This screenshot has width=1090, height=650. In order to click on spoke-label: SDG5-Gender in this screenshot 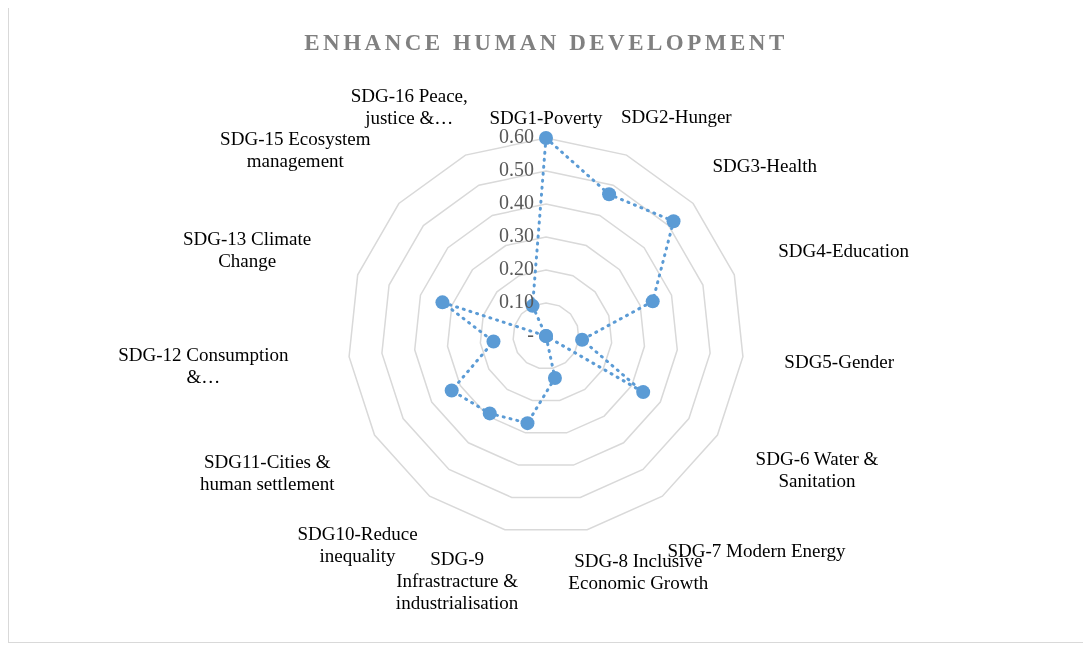, I will do `click(839, 362)`.